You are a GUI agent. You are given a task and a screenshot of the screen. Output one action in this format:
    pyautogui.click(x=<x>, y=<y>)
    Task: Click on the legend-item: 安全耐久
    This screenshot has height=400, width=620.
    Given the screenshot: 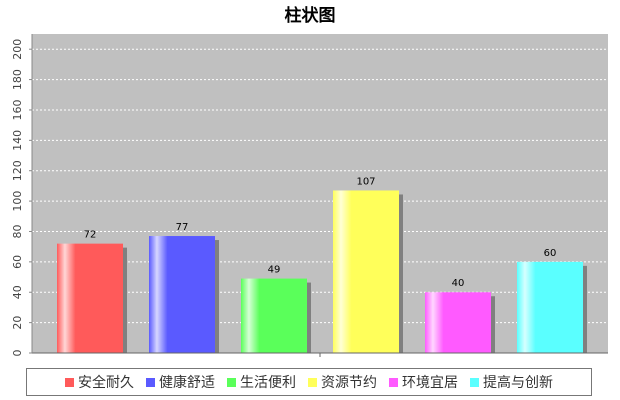 What is the action you would take?
    pyautogui.click(x=99, y=382)
    